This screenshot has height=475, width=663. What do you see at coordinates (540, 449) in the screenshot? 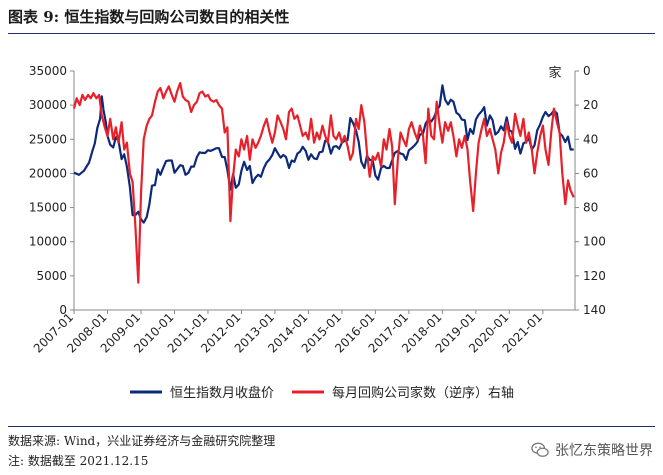
I see `wechat-icon` at bounding box center [540, 449].